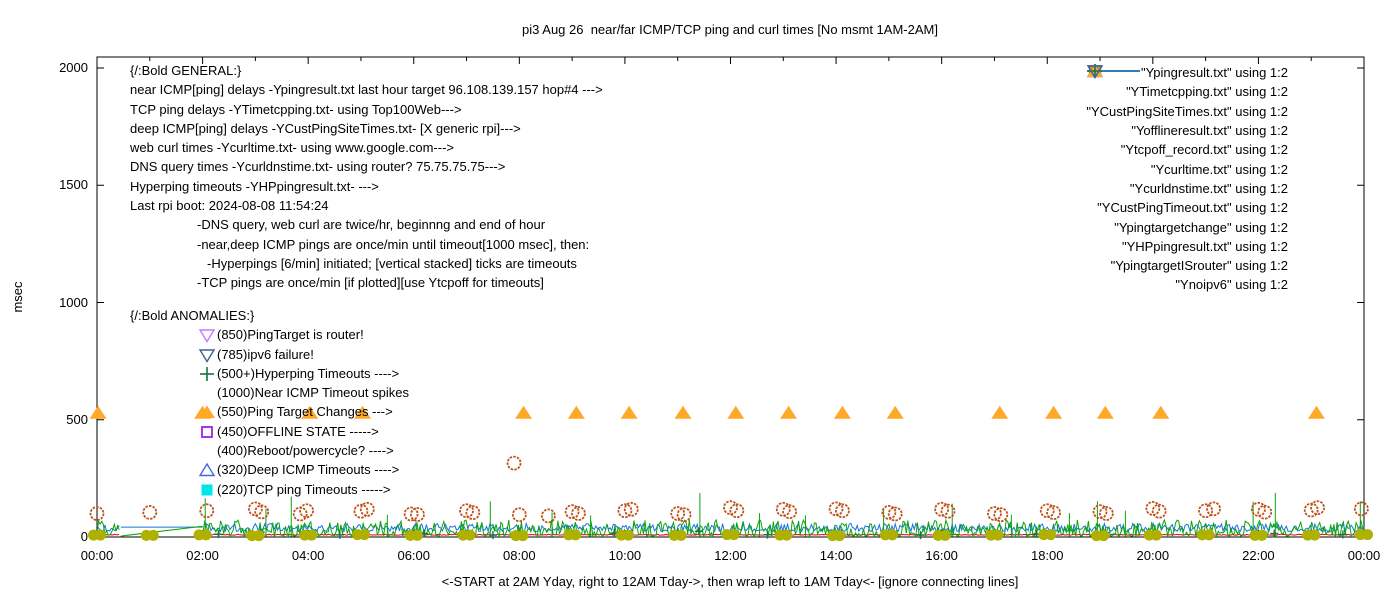 This screenshot has width=1400, height=600. I want to click on anomaly-row: (550)Ping Target Changes --->, so click(269, 411).